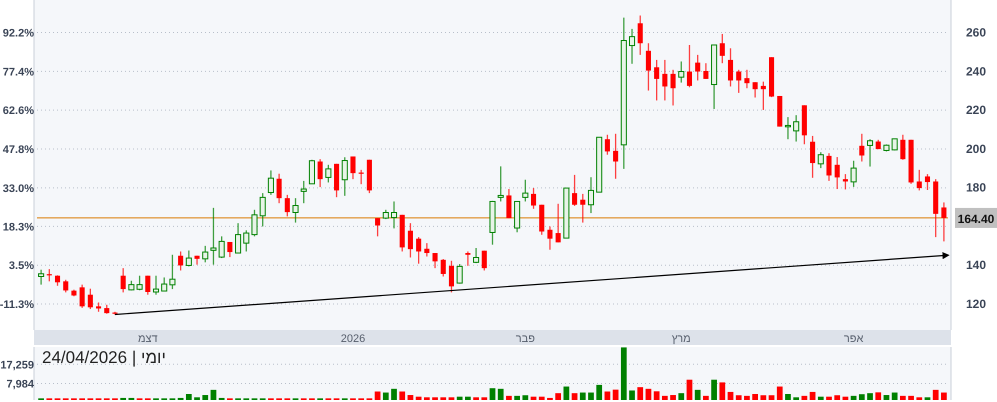 The image size is (997, 402). I want to click on ref-line-label: 164.40, so click(976, 219).